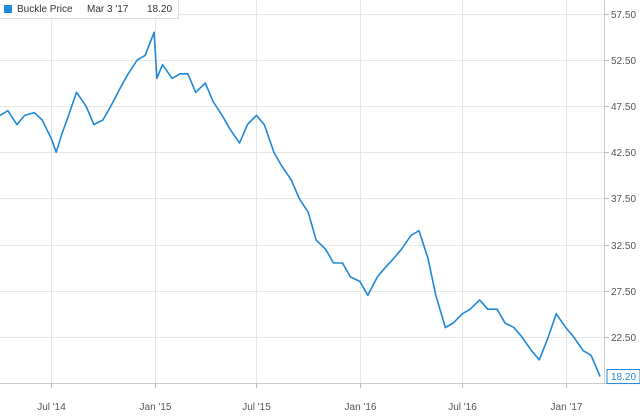 The width and height of the screenshot is (640, 419). What do you see at coordinates (623, 15) in the screenshot?
I see `y-tick-label: 57.50` at bounding box center [623, 15].